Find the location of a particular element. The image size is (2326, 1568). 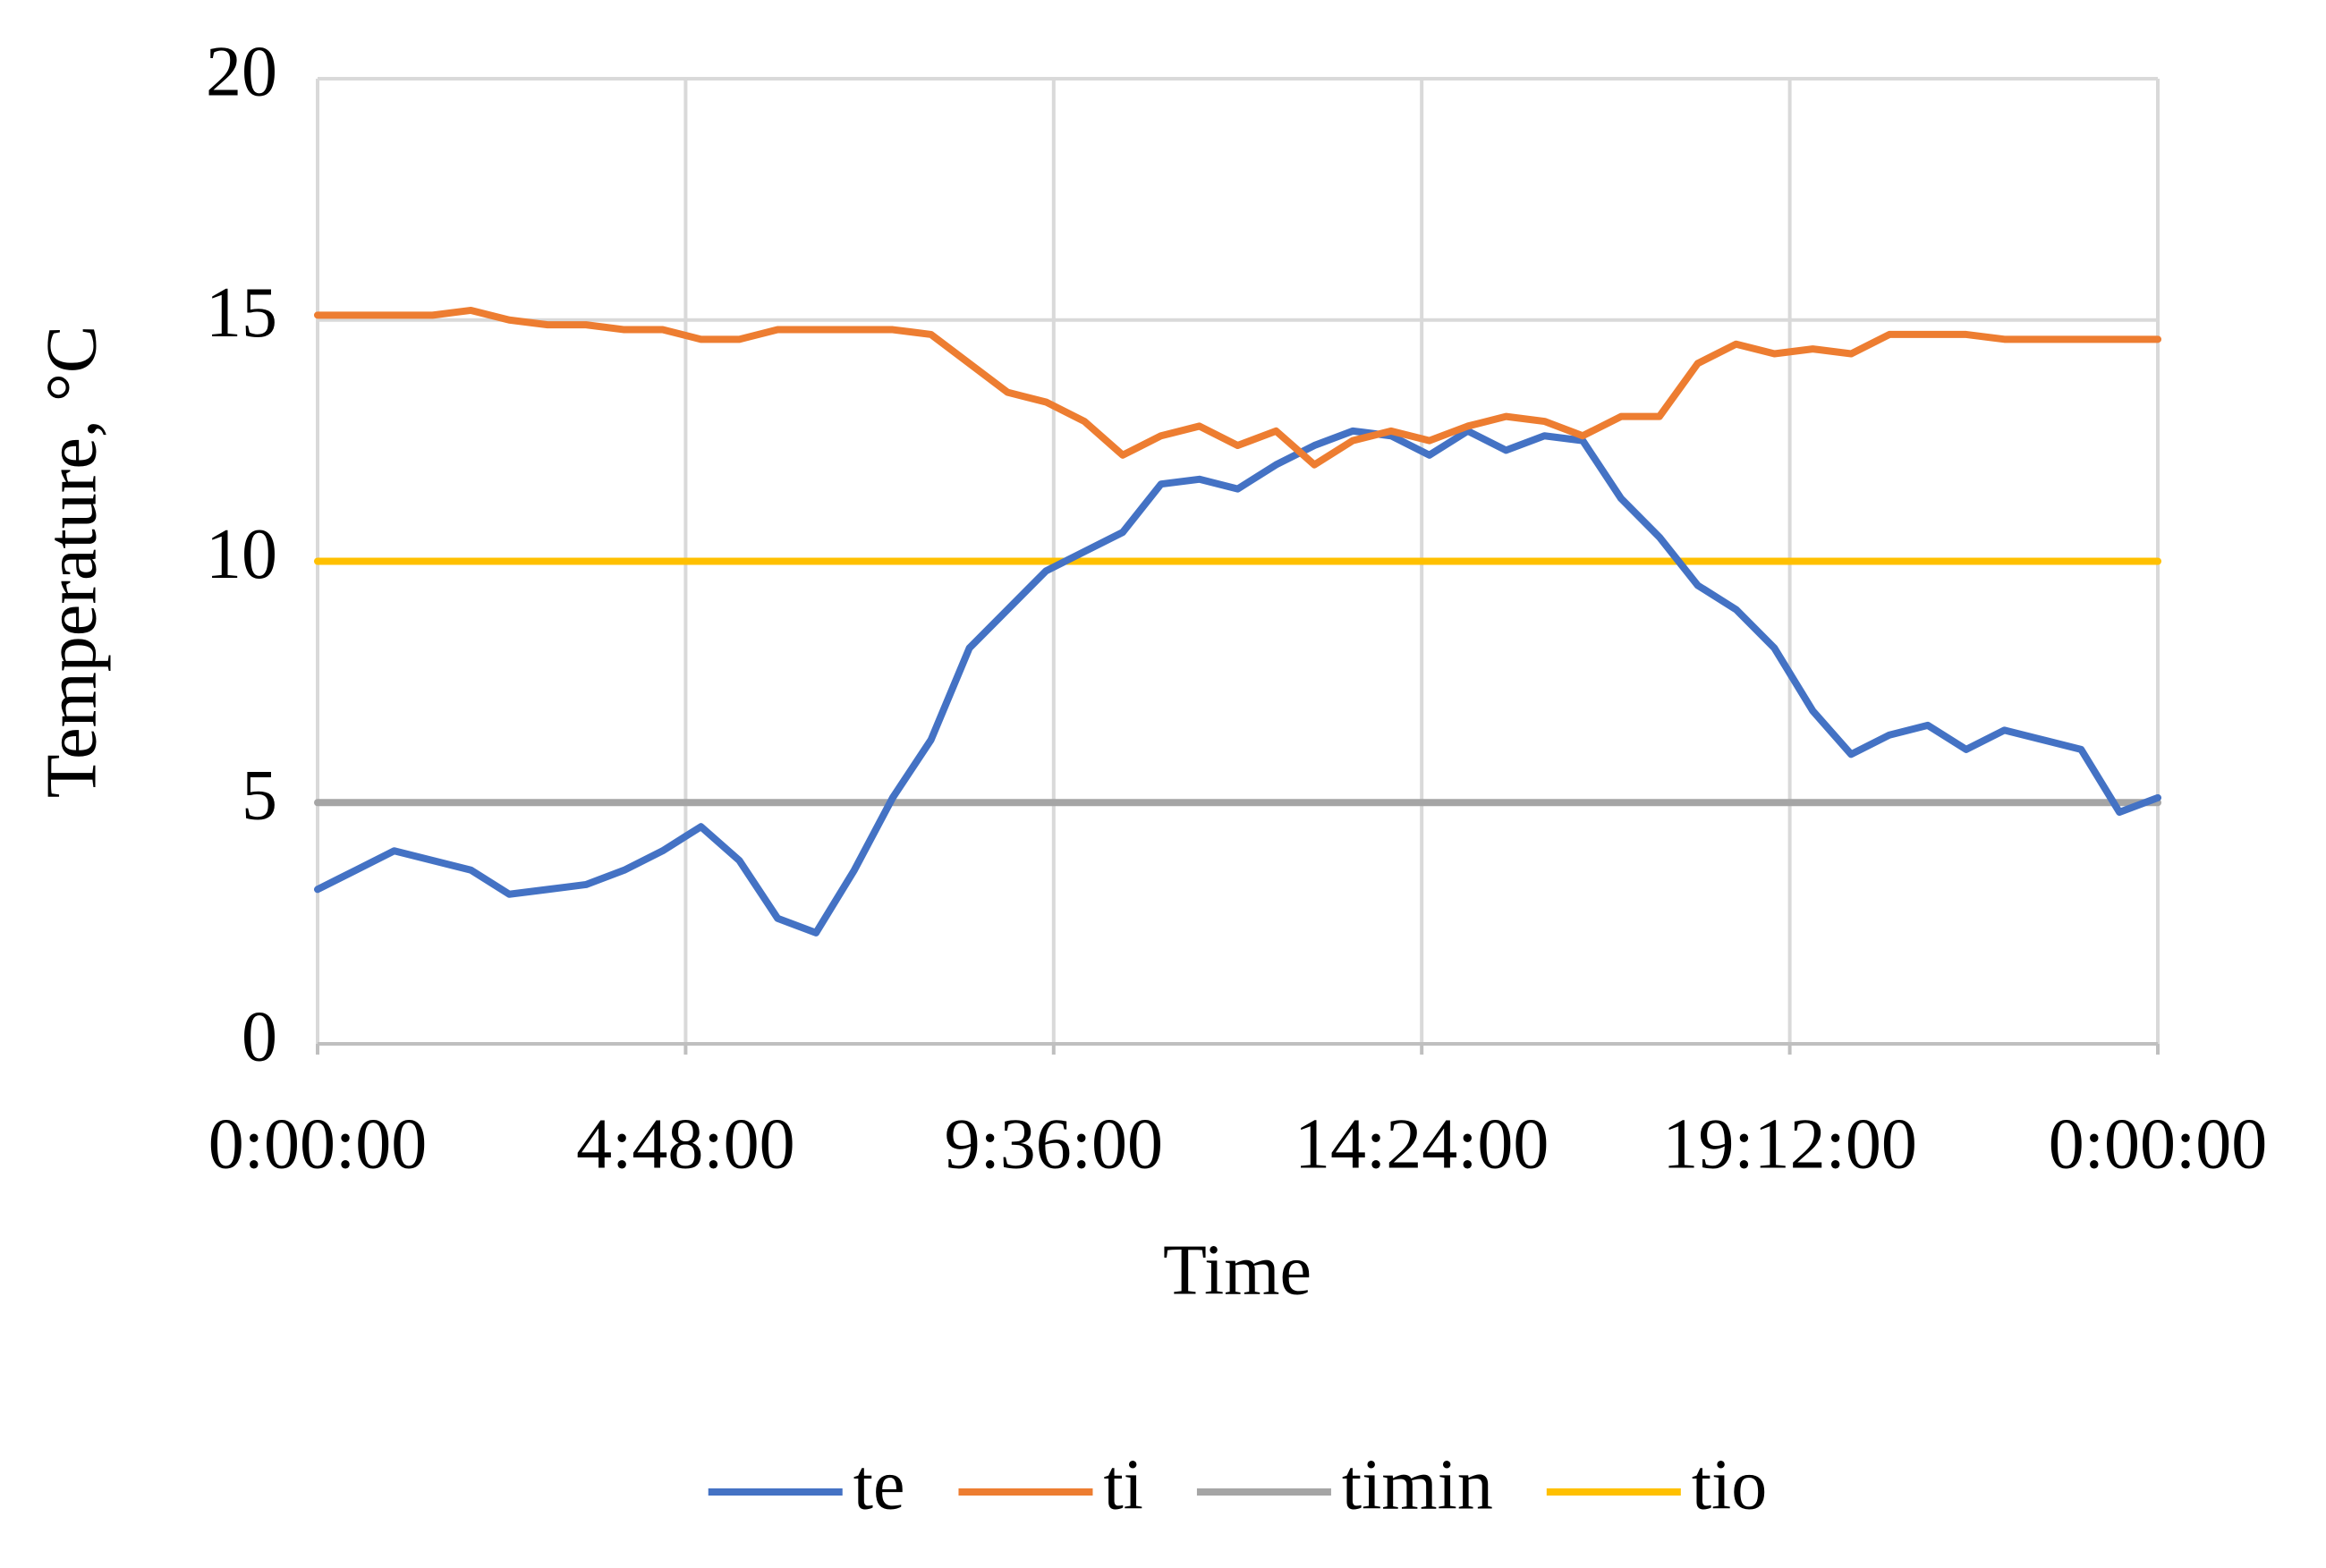

legend-label: timin is located at coordinates (1417, 1485).